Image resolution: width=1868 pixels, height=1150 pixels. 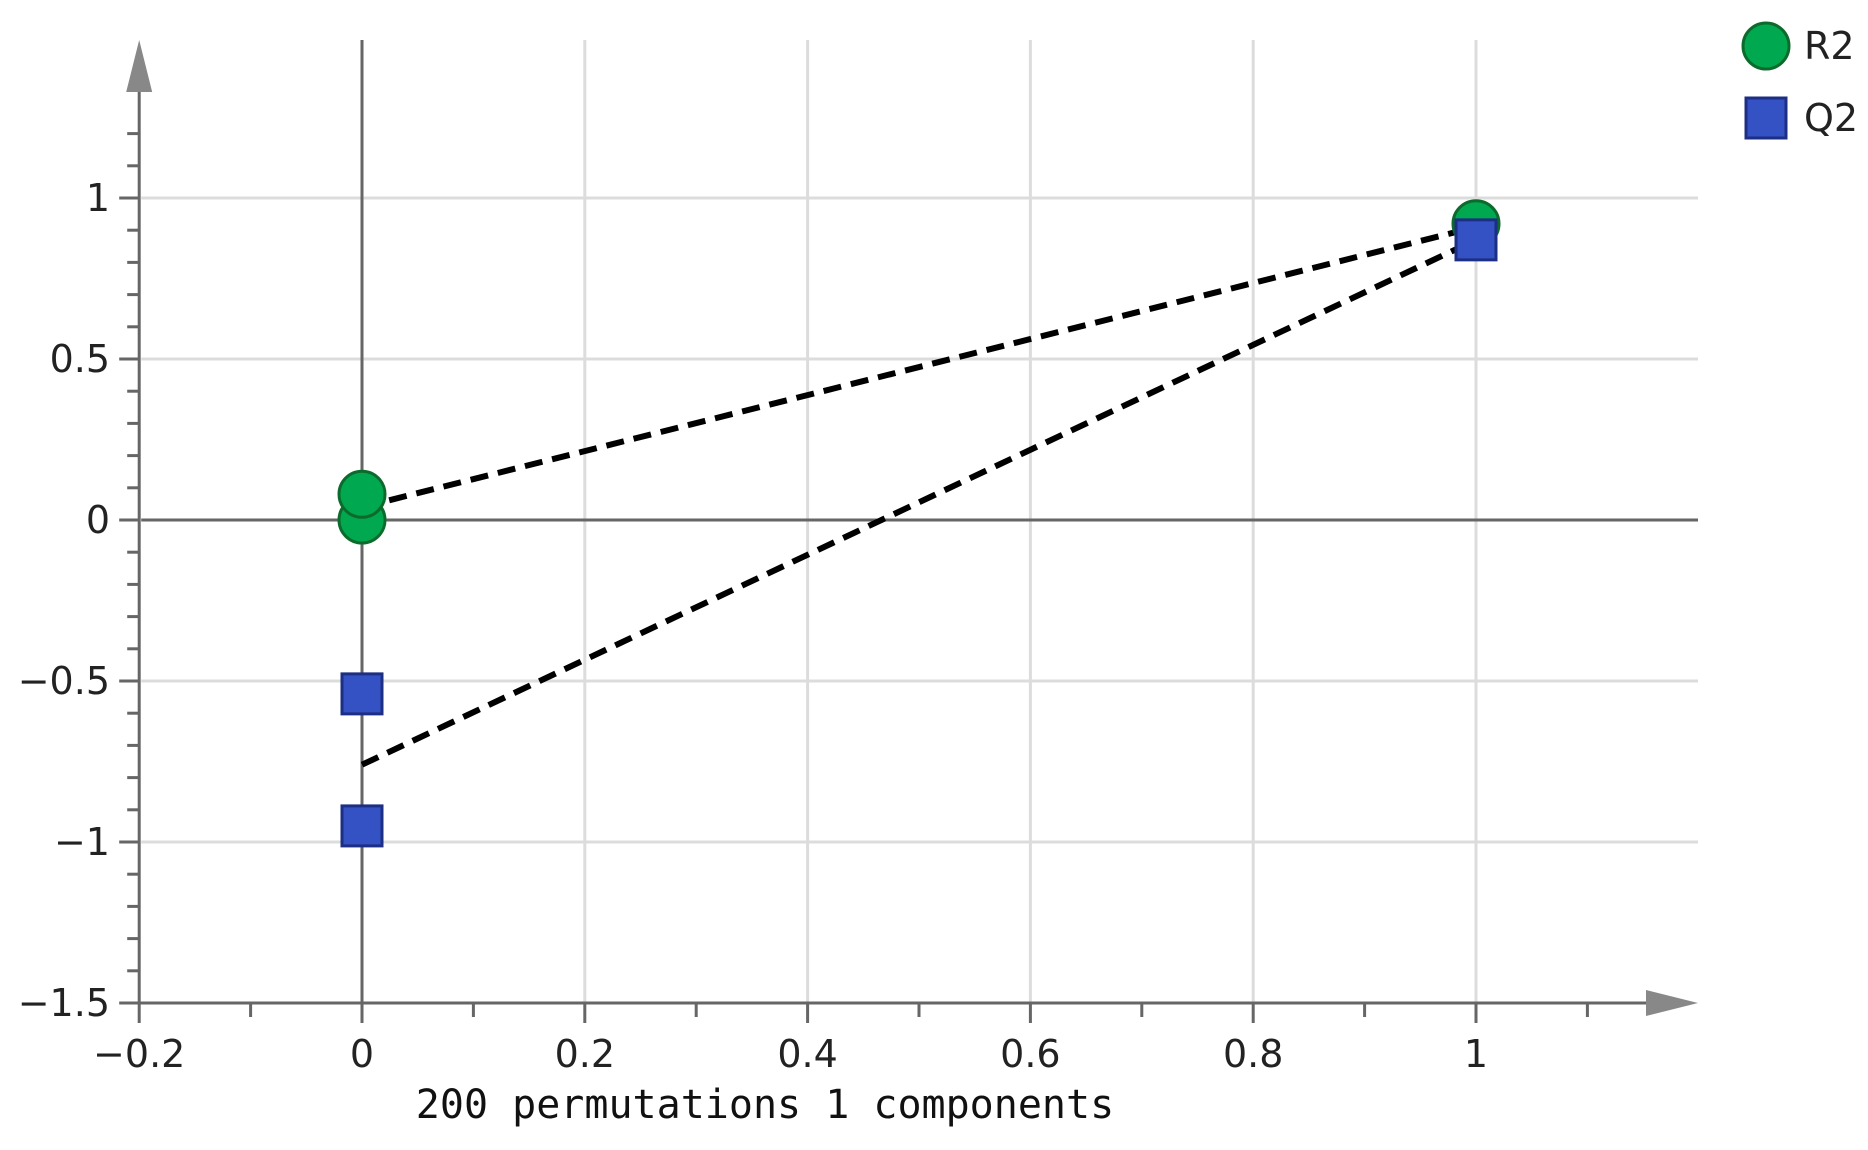 I want to click on y-axis-arrow, so click(x=139, y=66).